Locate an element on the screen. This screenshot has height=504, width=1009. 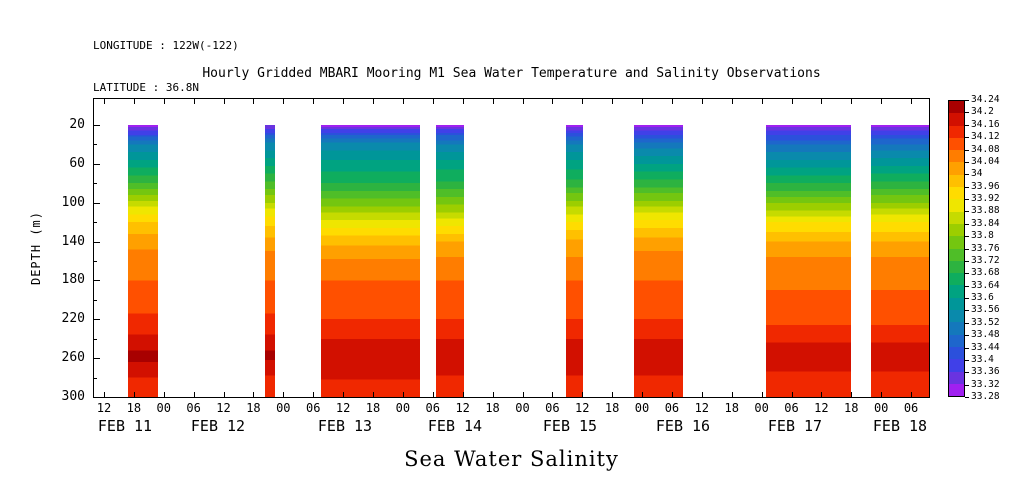
colorbar is located at coordinates (956, 248).